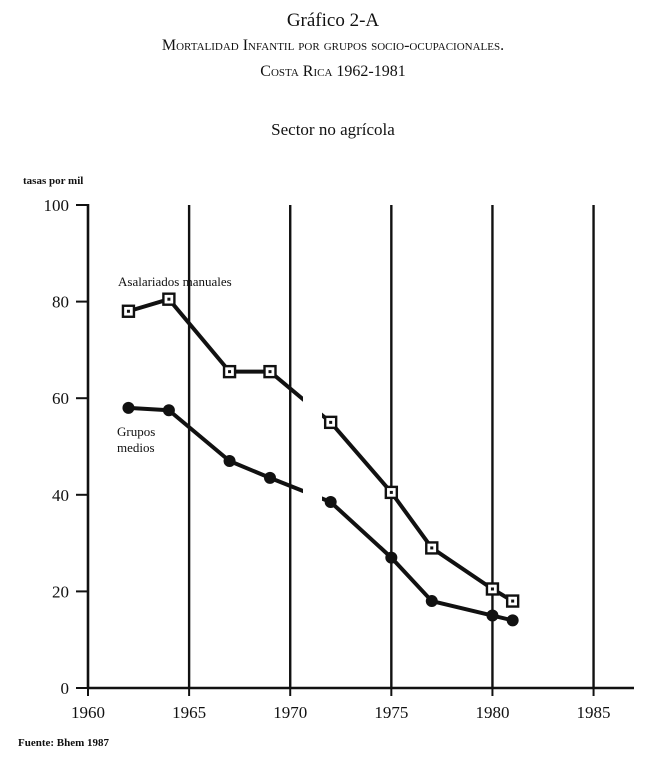 The image size is (666, 768). I want to click on annotation-line-1: Grupos, so click(136, 431).